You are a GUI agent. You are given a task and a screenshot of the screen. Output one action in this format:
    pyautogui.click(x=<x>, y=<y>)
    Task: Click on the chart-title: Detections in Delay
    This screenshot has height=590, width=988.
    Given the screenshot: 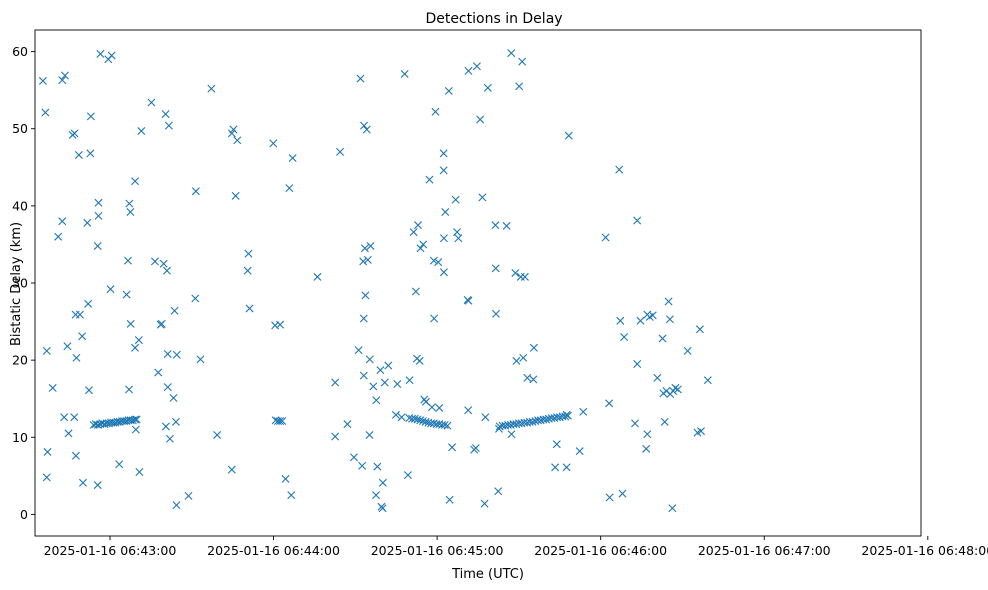 What is the action you would take?
    pyautogui.click(x=493, y=19)
    